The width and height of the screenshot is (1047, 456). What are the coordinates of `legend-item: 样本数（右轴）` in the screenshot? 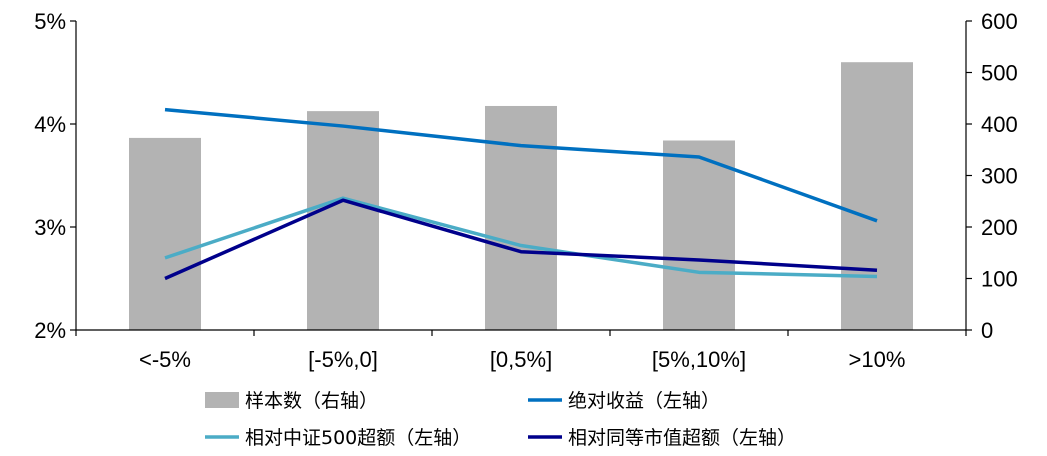 It's located at (291, 401).